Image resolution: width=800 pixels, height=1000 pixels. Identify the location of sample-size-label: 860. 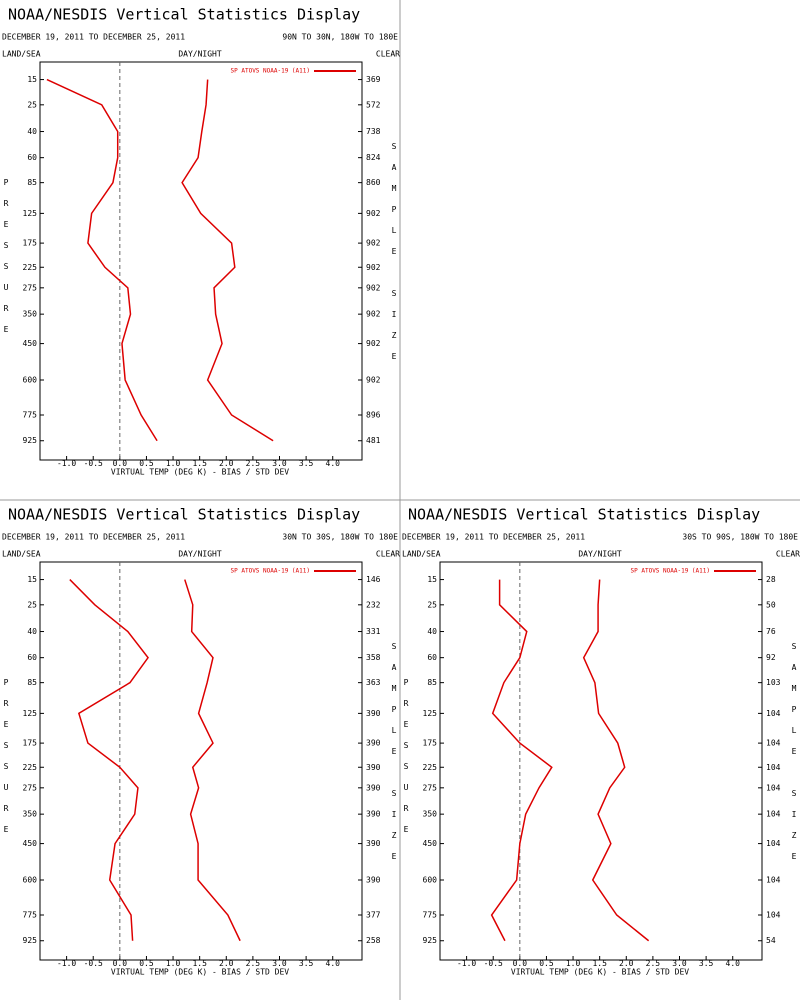
(373, 182).